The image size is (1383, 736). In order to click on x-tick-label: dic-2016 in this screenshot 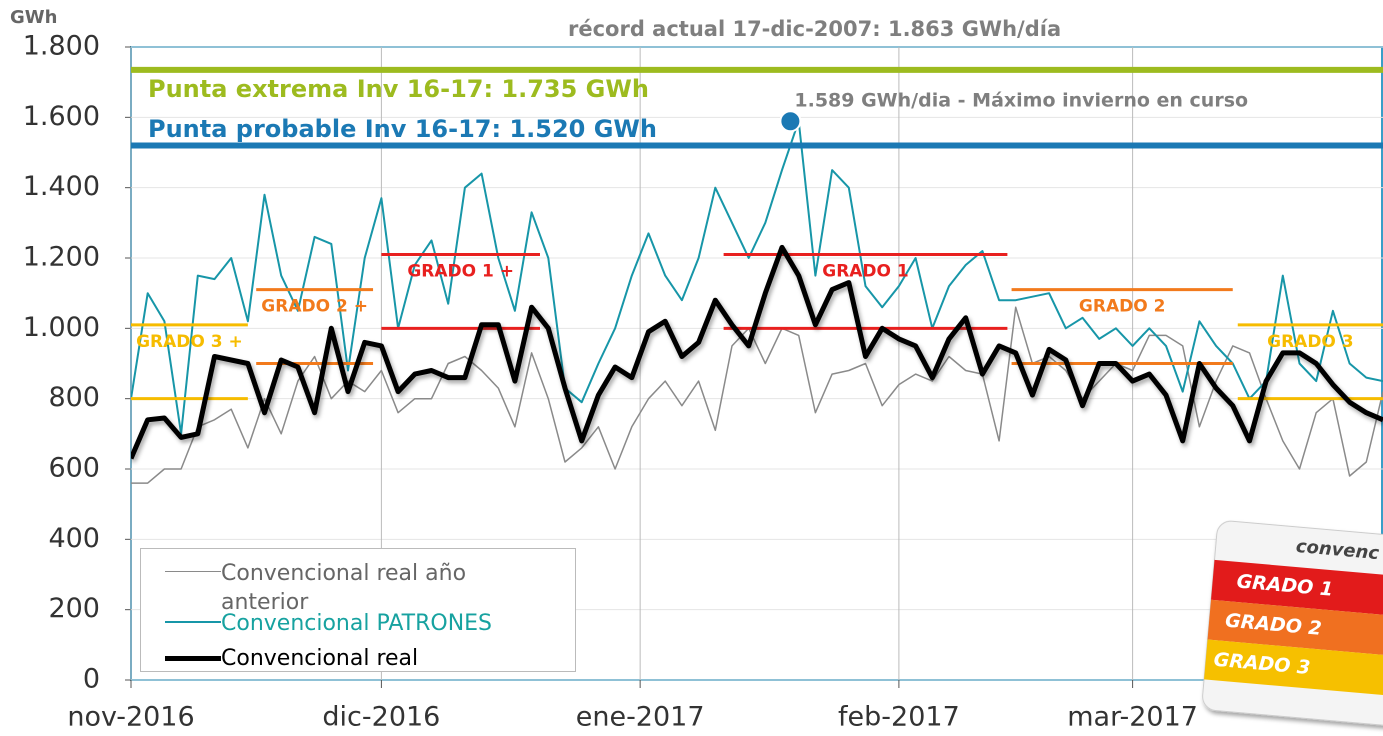, I will do `click(381, 717)`.